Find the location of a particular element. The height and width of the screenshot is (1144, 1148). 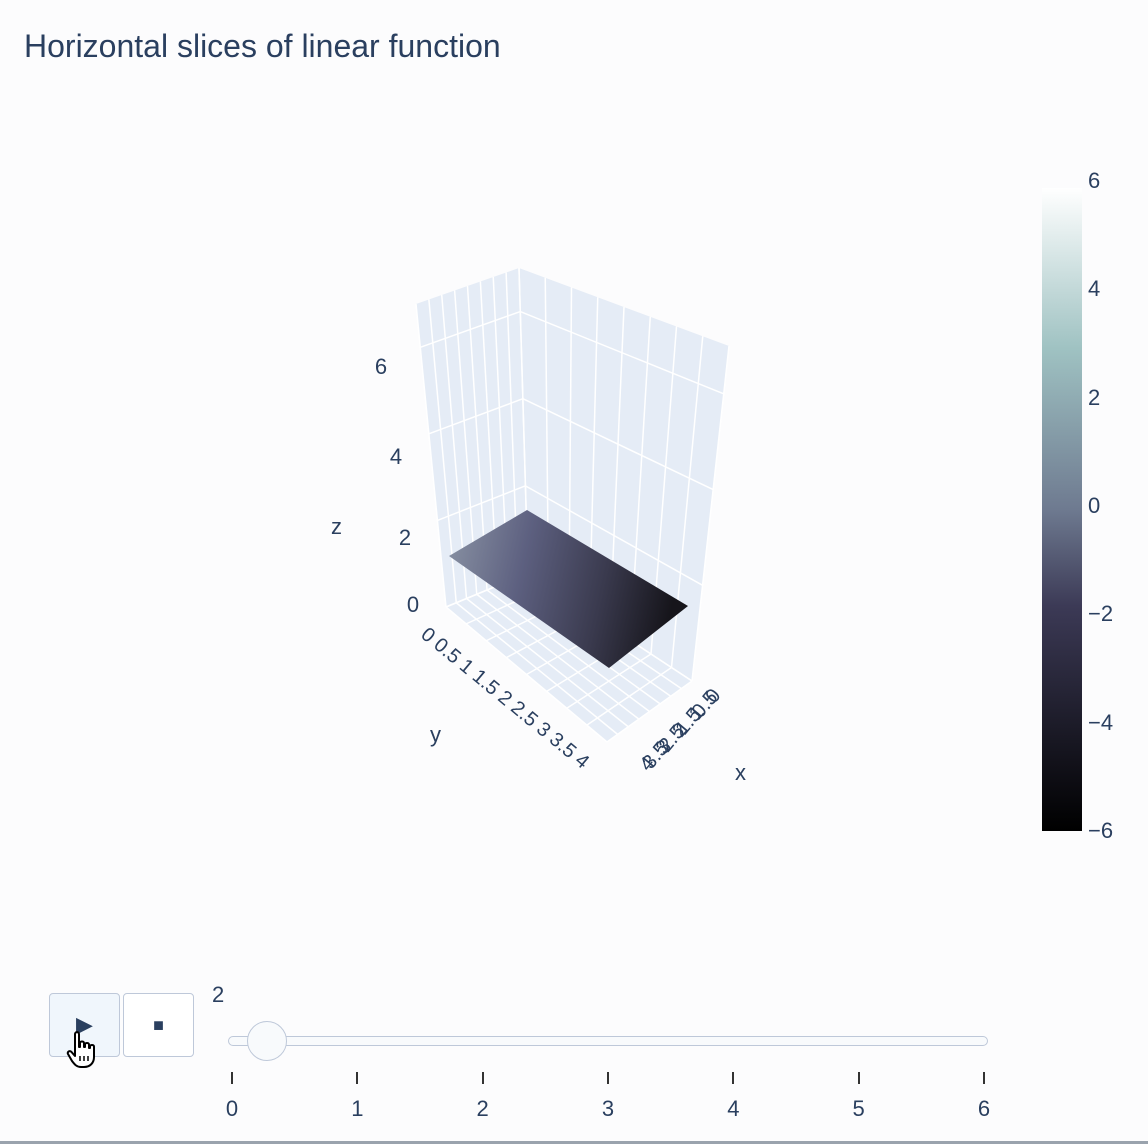

z-tick-label: 6 is located at coordinates (381, 366).